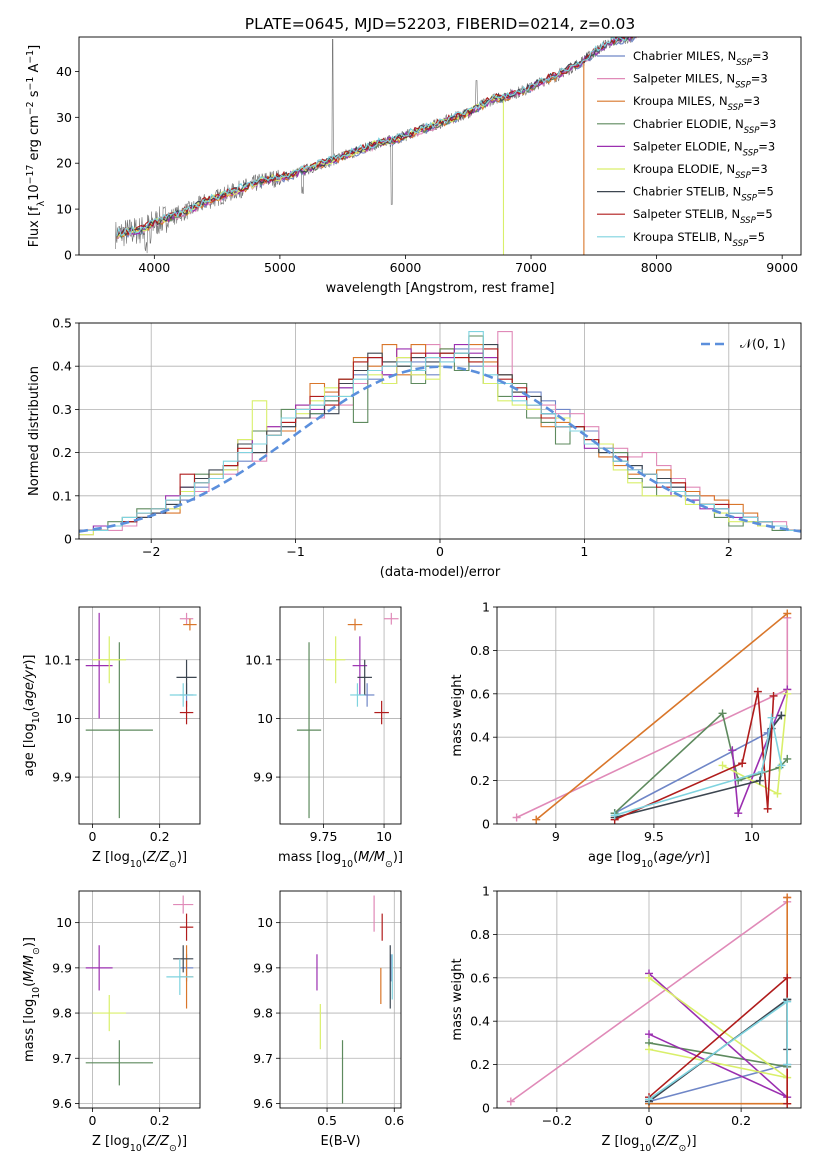  What do you see at coordinates (111, 1141) in the screenshot?
I see `label-part: Z [log` at bounding box center [111, 1141].